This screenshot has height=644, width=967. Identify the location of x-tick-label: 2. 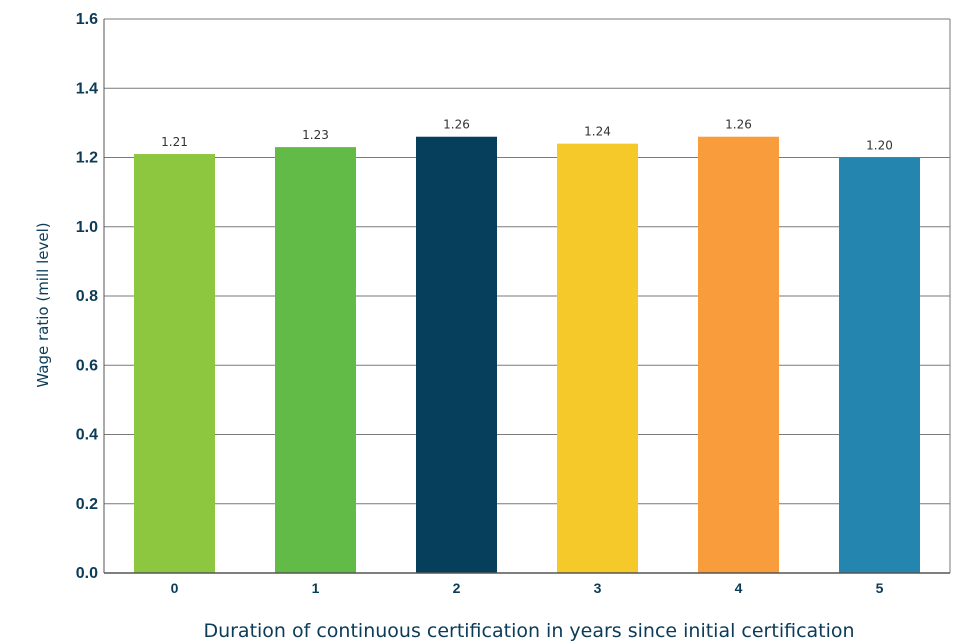
(457, 588).